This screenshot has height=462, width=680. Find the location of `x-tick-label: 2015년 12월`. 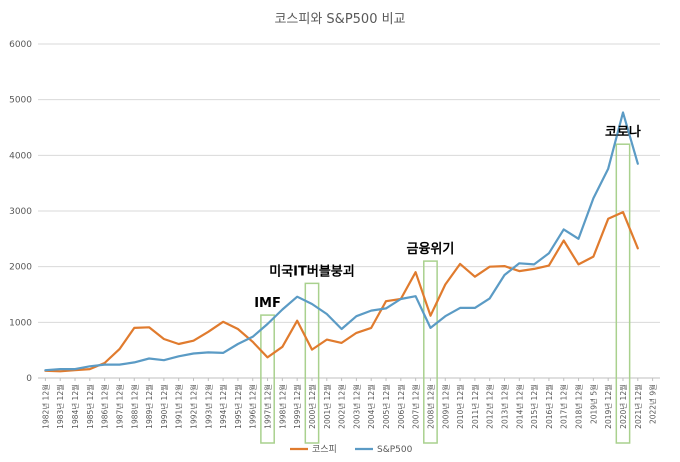

x-tick-label: 2015년 12월 is located at coordinates (534, 406).